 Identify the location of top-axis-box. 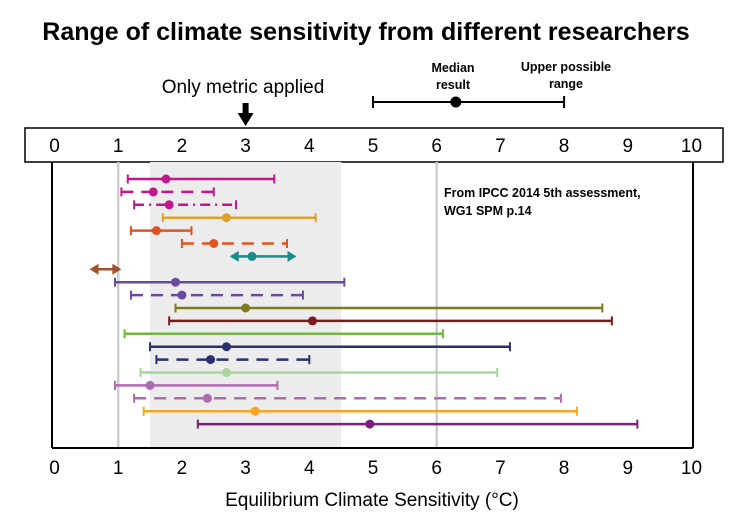
(374, 145).